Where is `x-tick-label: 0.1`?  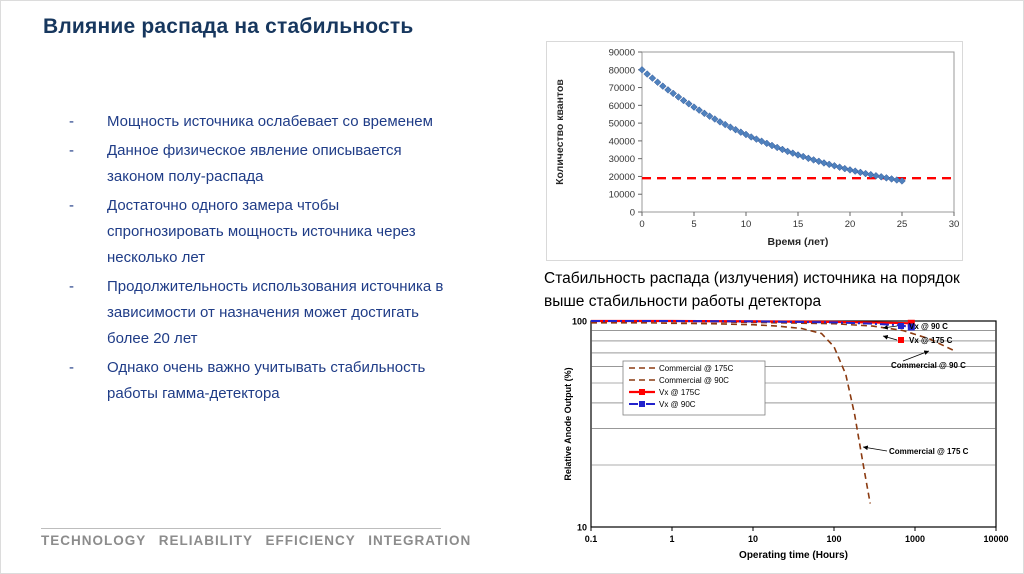 x-tick-label: 0.1 is located at coordinates (591, 539).